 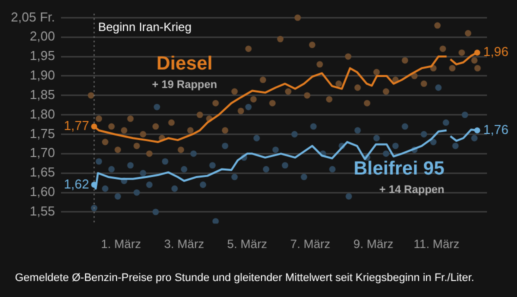 I want to click on annotation: + 14 Rappen, so click(x=412, y=190).